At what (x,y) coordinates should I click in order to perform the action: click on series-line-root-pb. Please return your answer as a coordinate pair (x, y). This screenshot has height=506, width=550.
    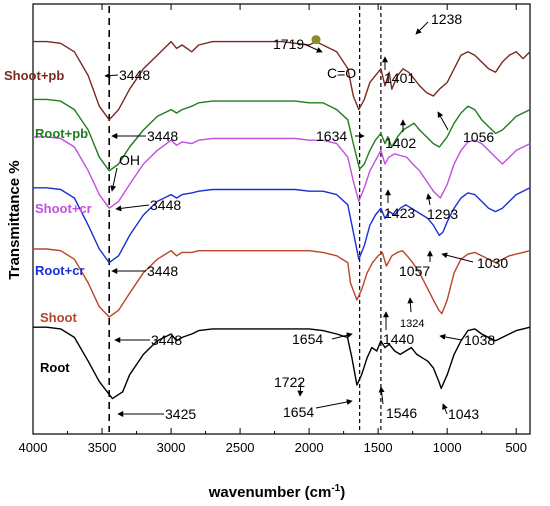
    Looking at the image, I should click on (282, 135).